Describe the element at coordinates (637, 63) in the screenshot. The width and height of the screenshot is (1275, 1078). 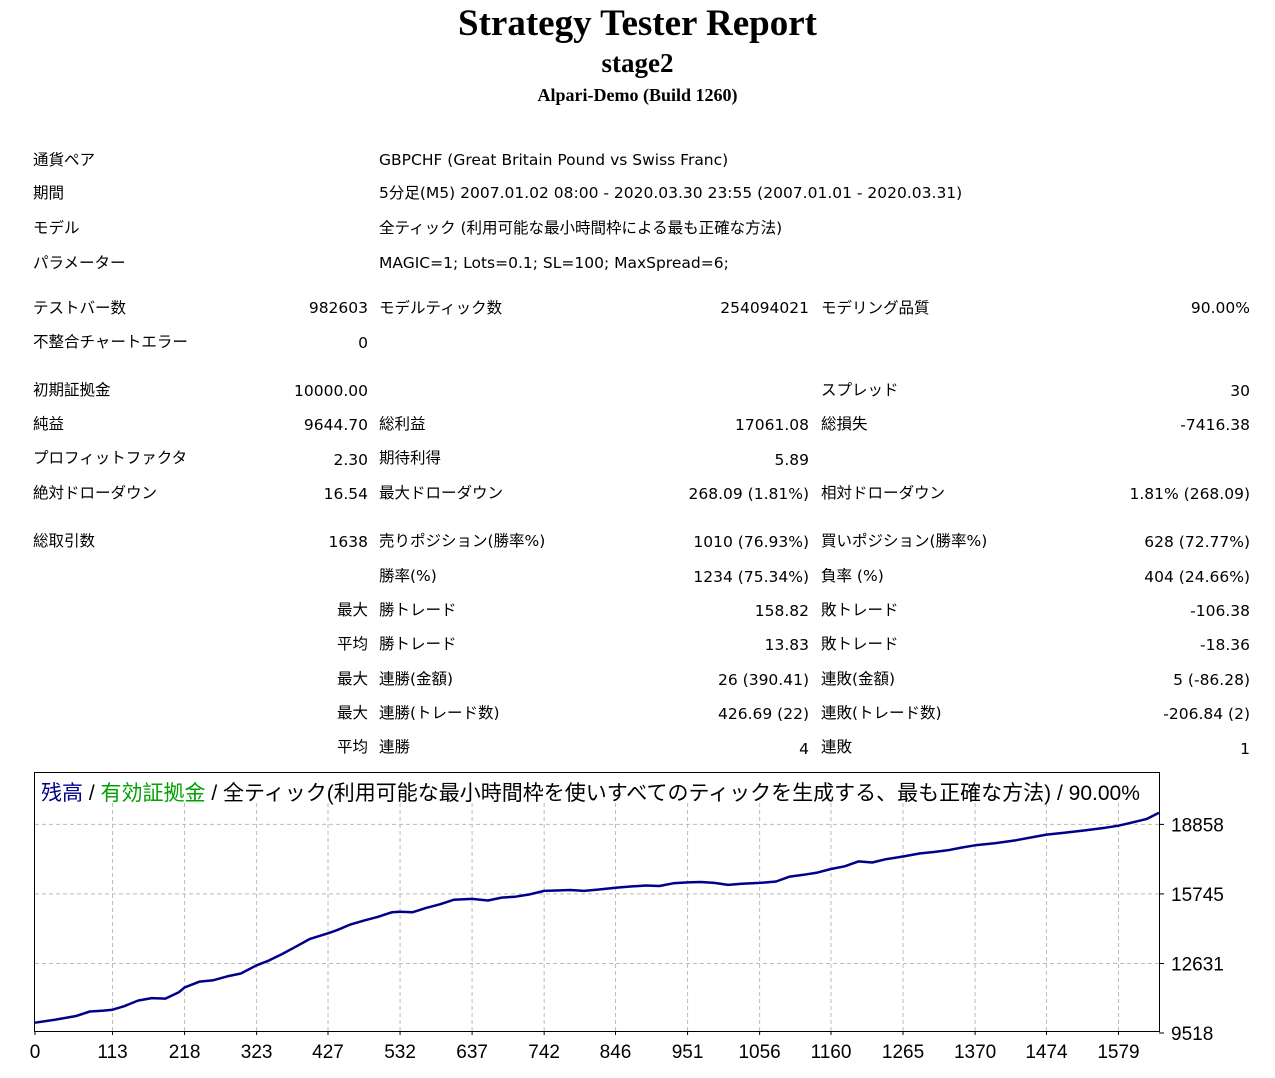
I see `report-subtitle: stage2` at that location.